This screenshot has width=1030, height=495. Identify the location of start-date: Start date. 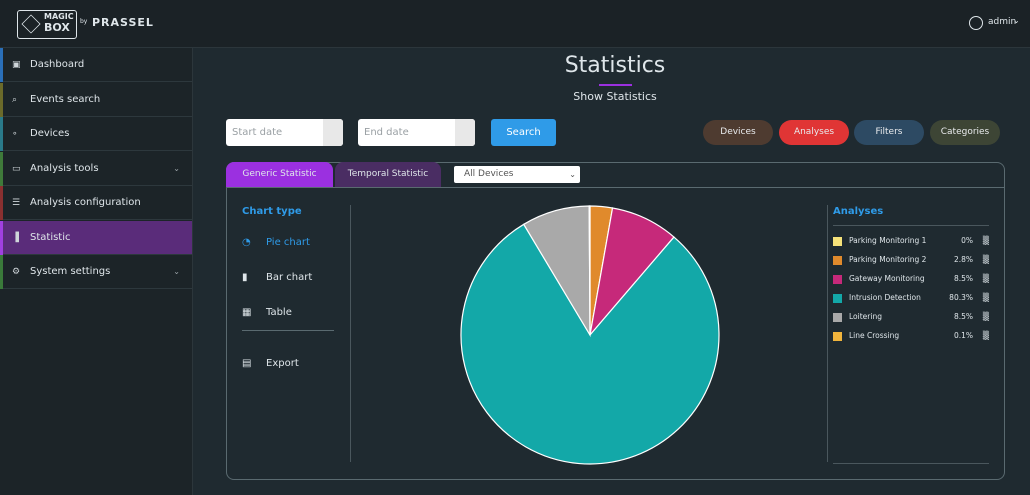
(284, 132).